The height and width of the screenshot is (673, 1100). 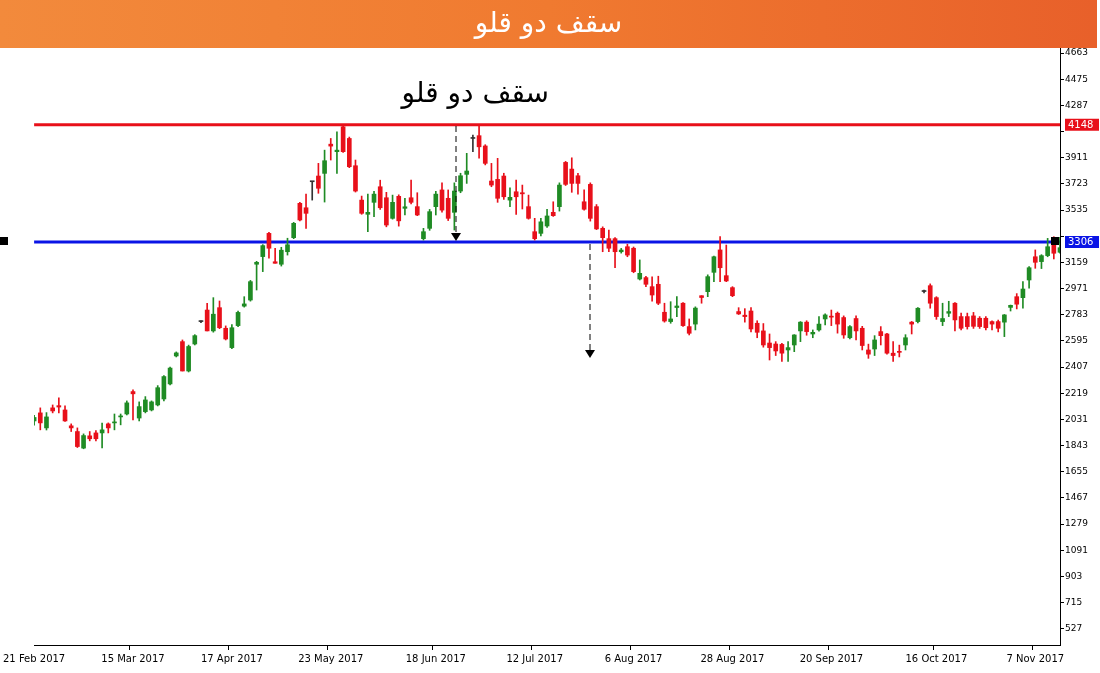 I want to click on annotation: سقف دو قلو, so click(x=474, y=93).